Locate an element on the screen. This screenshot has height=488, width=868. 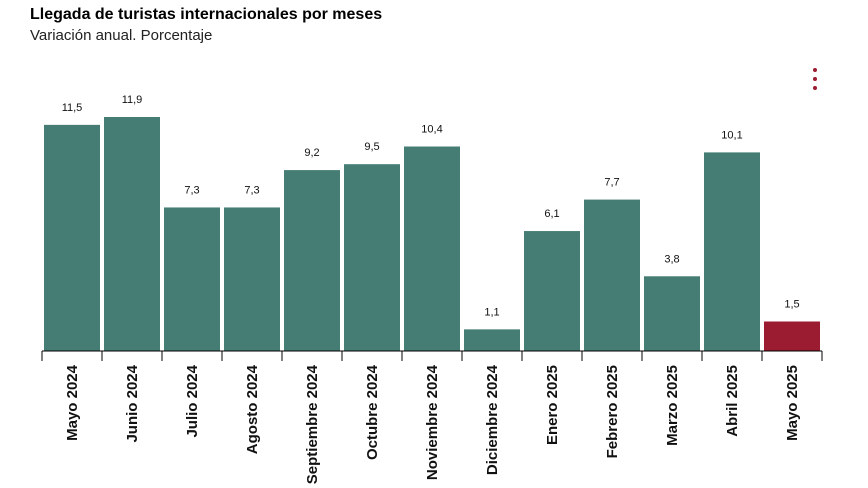
data-label: 9,5 is located at coordinates (371, 147).